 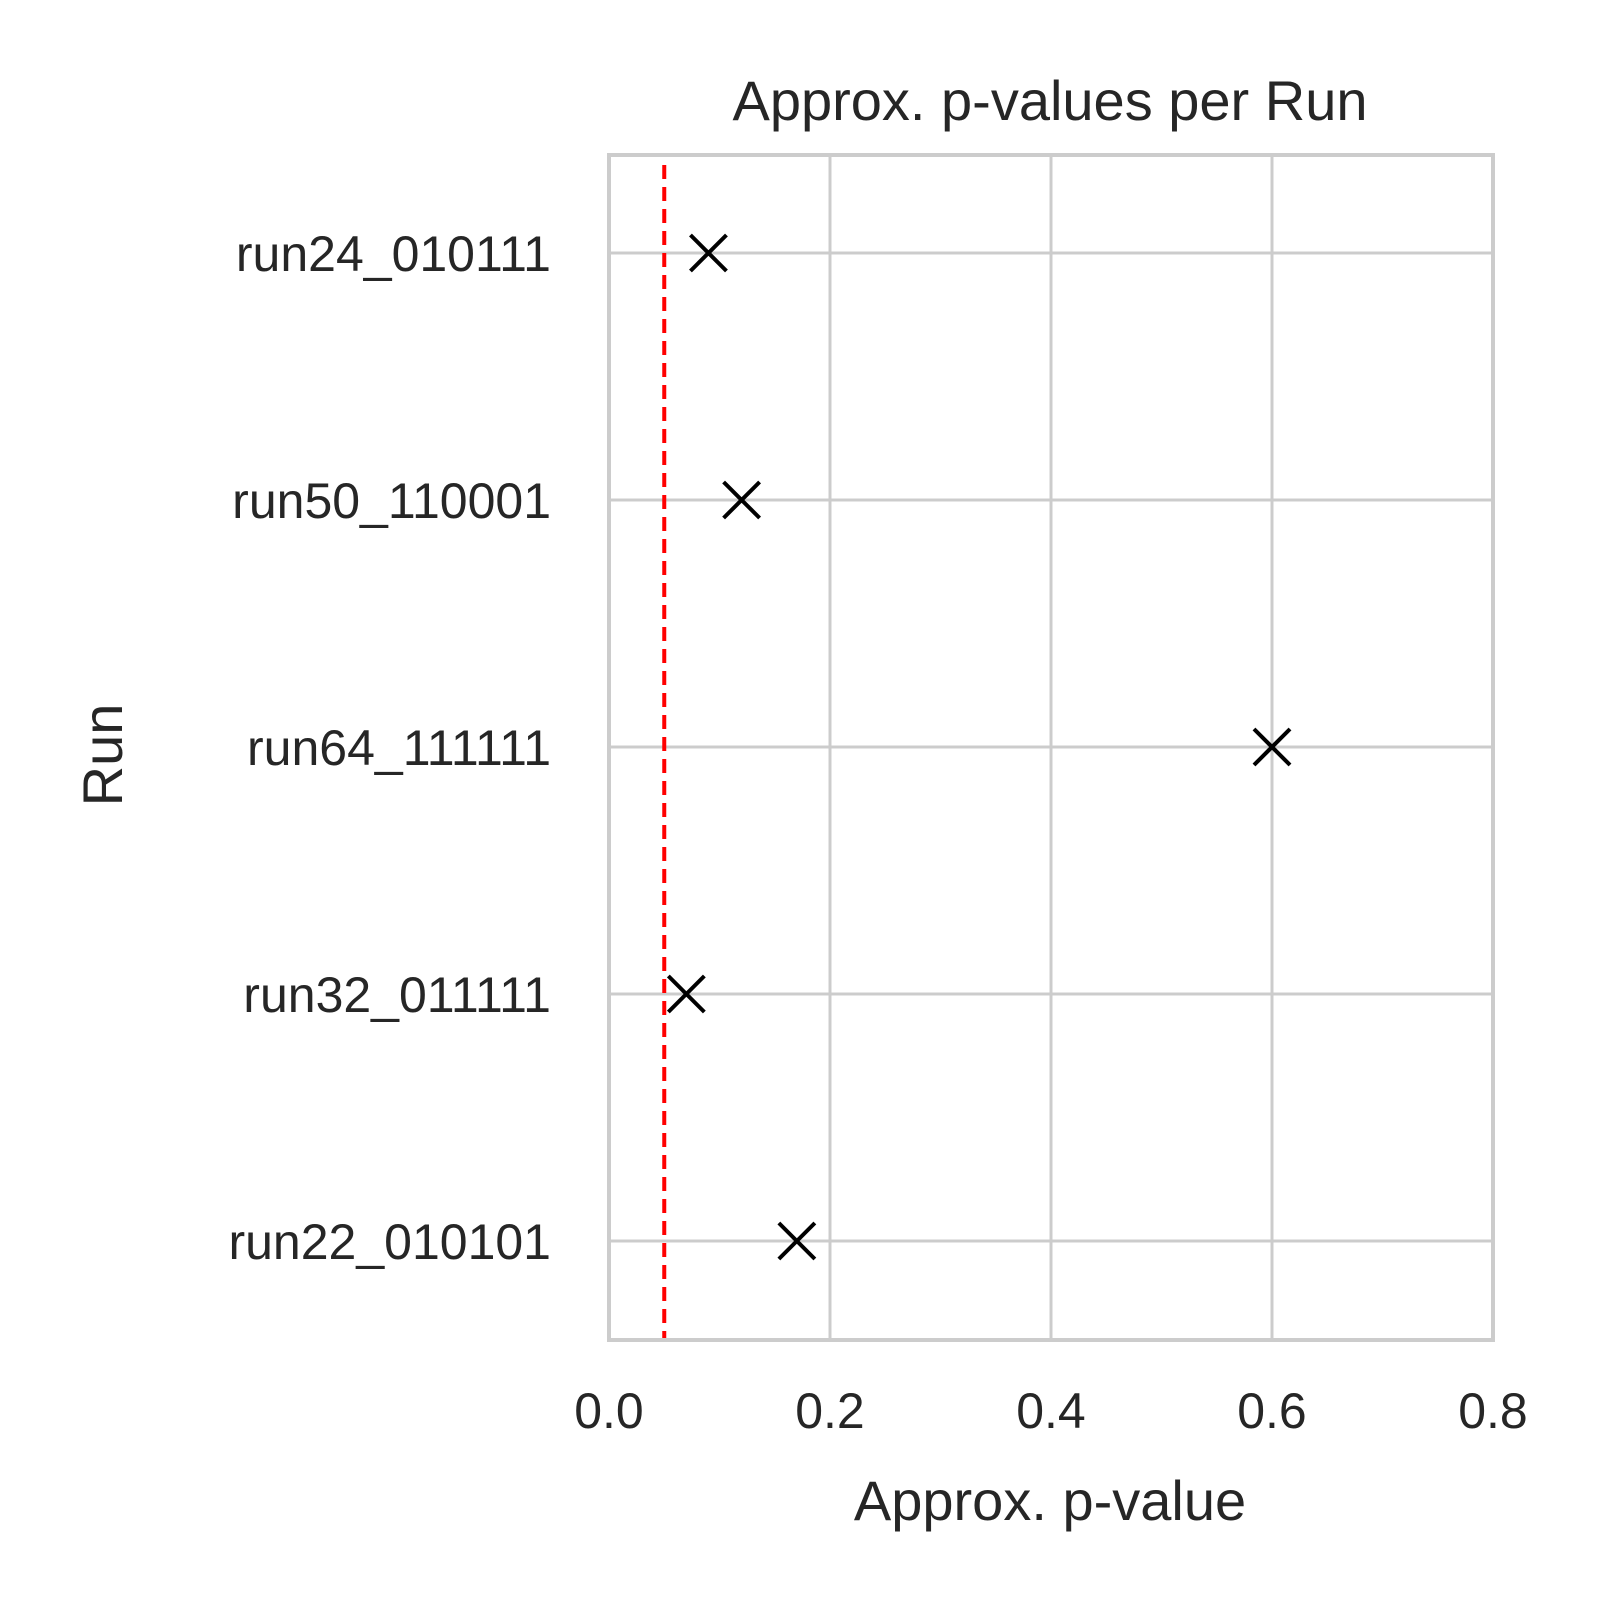 I want to click on y-axis-label: Run, so click(x=102, y=755).